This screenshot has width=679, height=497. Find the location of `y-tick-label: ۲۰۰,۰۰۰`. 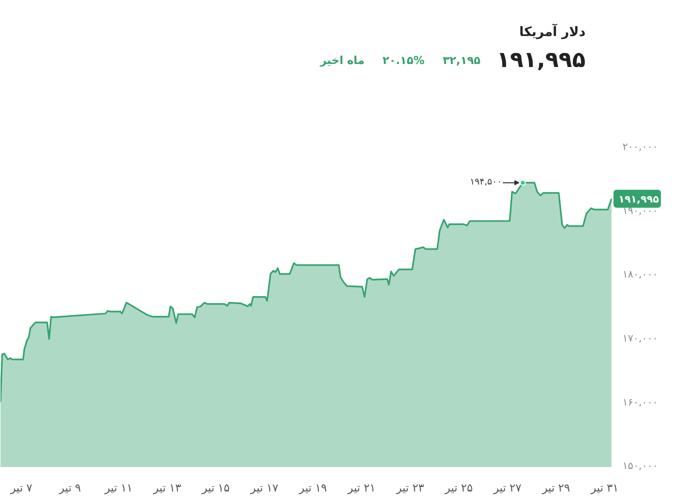

y-tick-label: ۲۰۰,۰۰۰ is located at coordinates (640, 148).